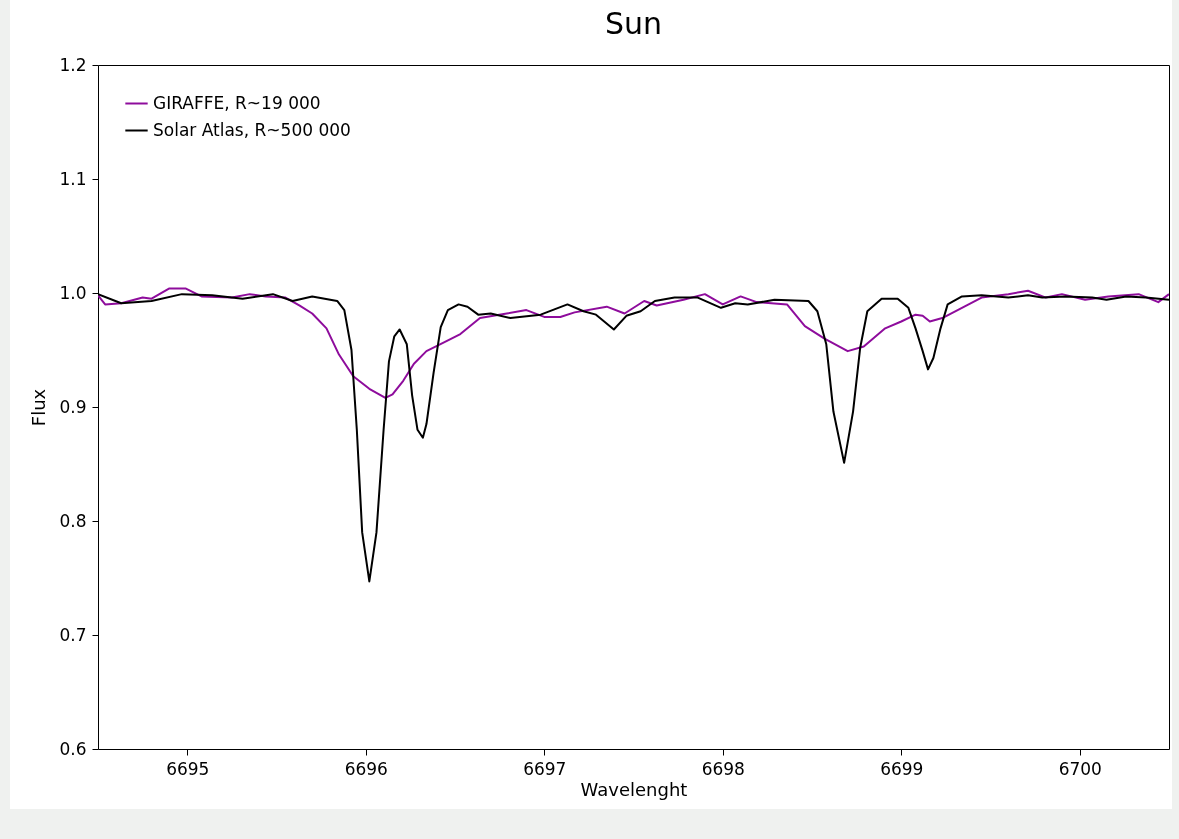  What do you see at coordinates (633, 23) in the screenshot?
I see `chart-title: Sun` at bounding box center [633, 23].